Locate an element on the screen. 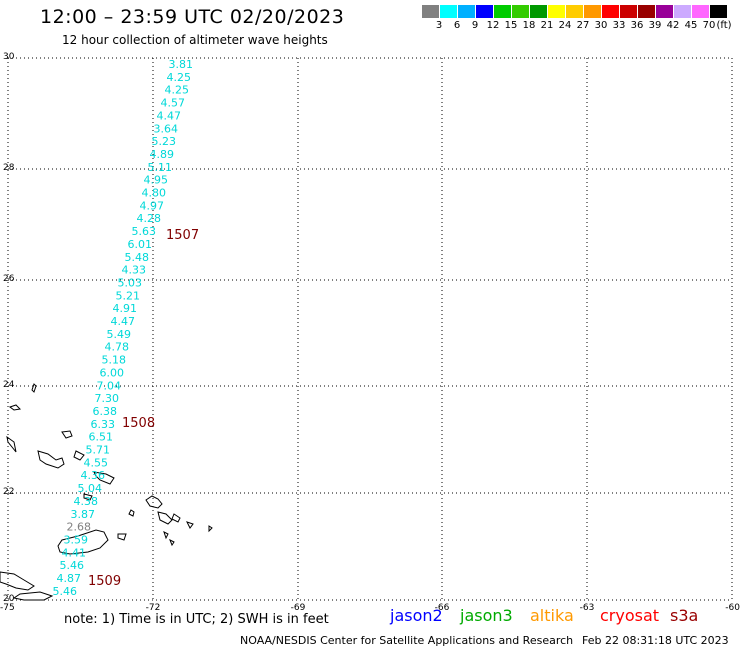  chart-title: 12:00 – 23:59 UTC 02/20/2023 is located at coordinates (192, 17).